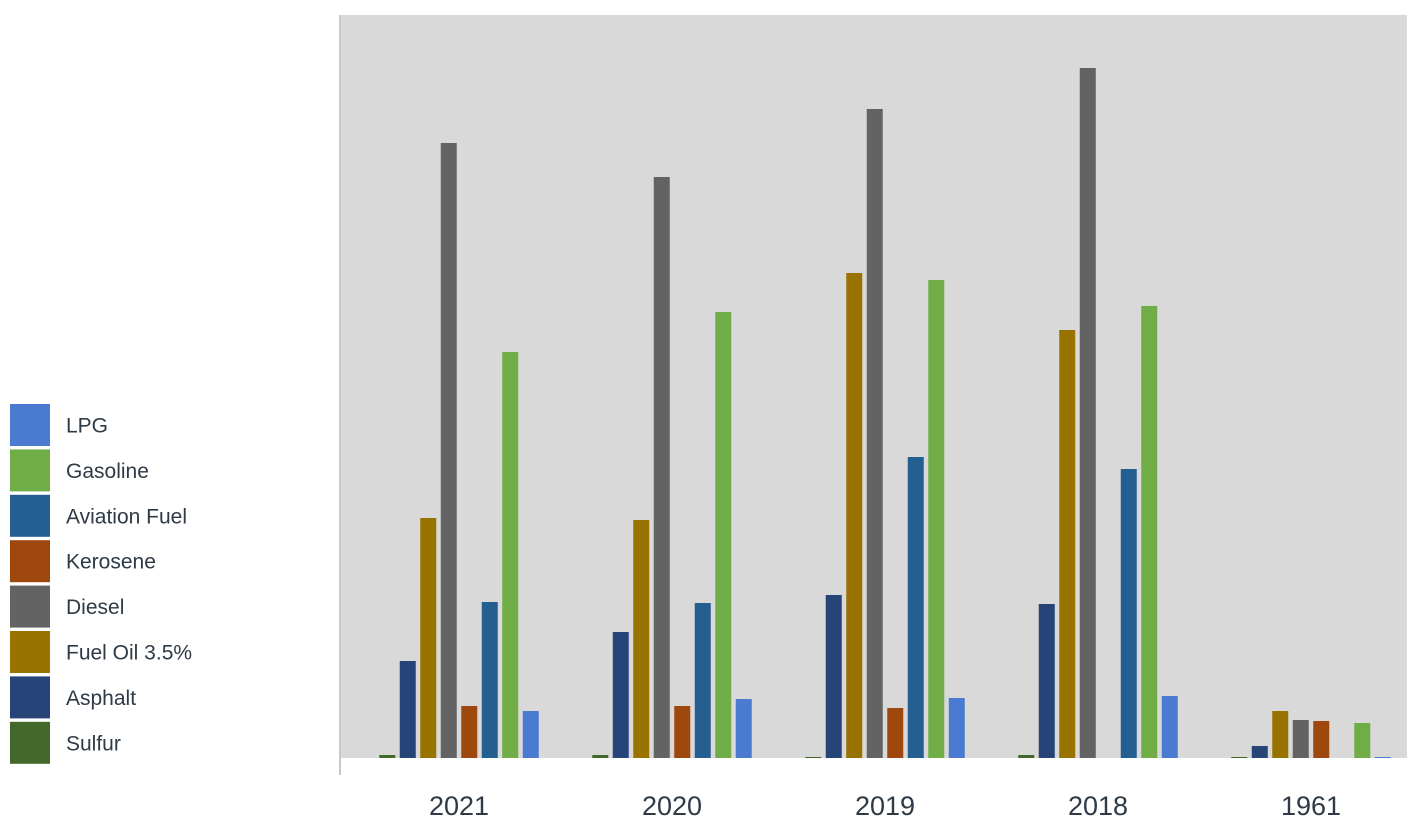 Image resolution: width=1407 pixels, height=823 pixels. Describe the element at coordinates (672, 806) in the screenshot. I see `x-tick-label: 2020` at that location.